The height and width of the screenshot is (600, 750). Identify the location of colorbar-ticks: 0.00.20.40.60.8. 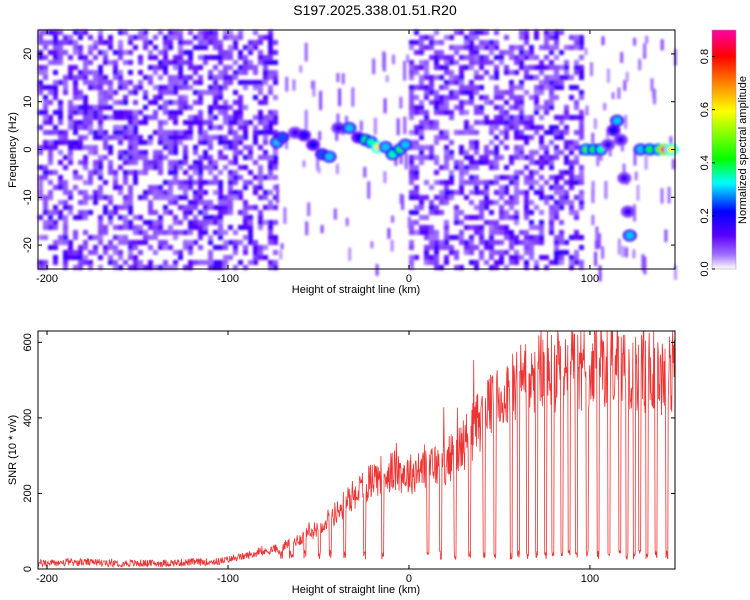
(707, 163).